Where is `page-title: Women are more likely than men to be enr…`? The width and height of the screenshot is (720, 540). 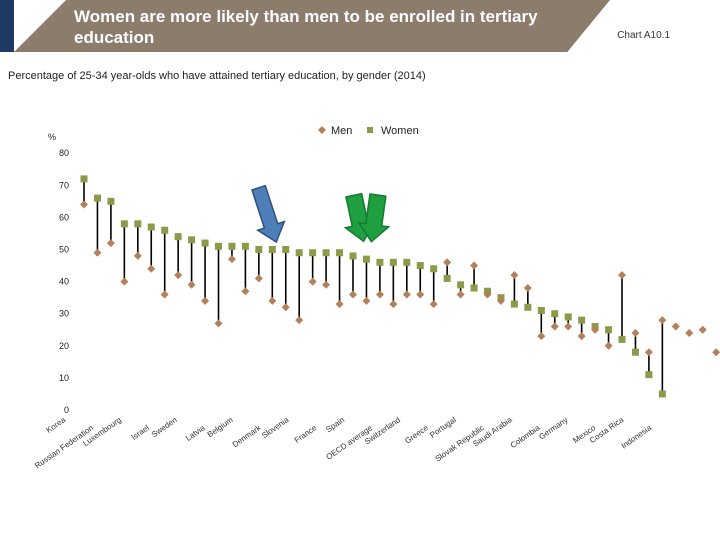
page-title: Women are more likely than men to be enr… is located at coordinates (306, 27).